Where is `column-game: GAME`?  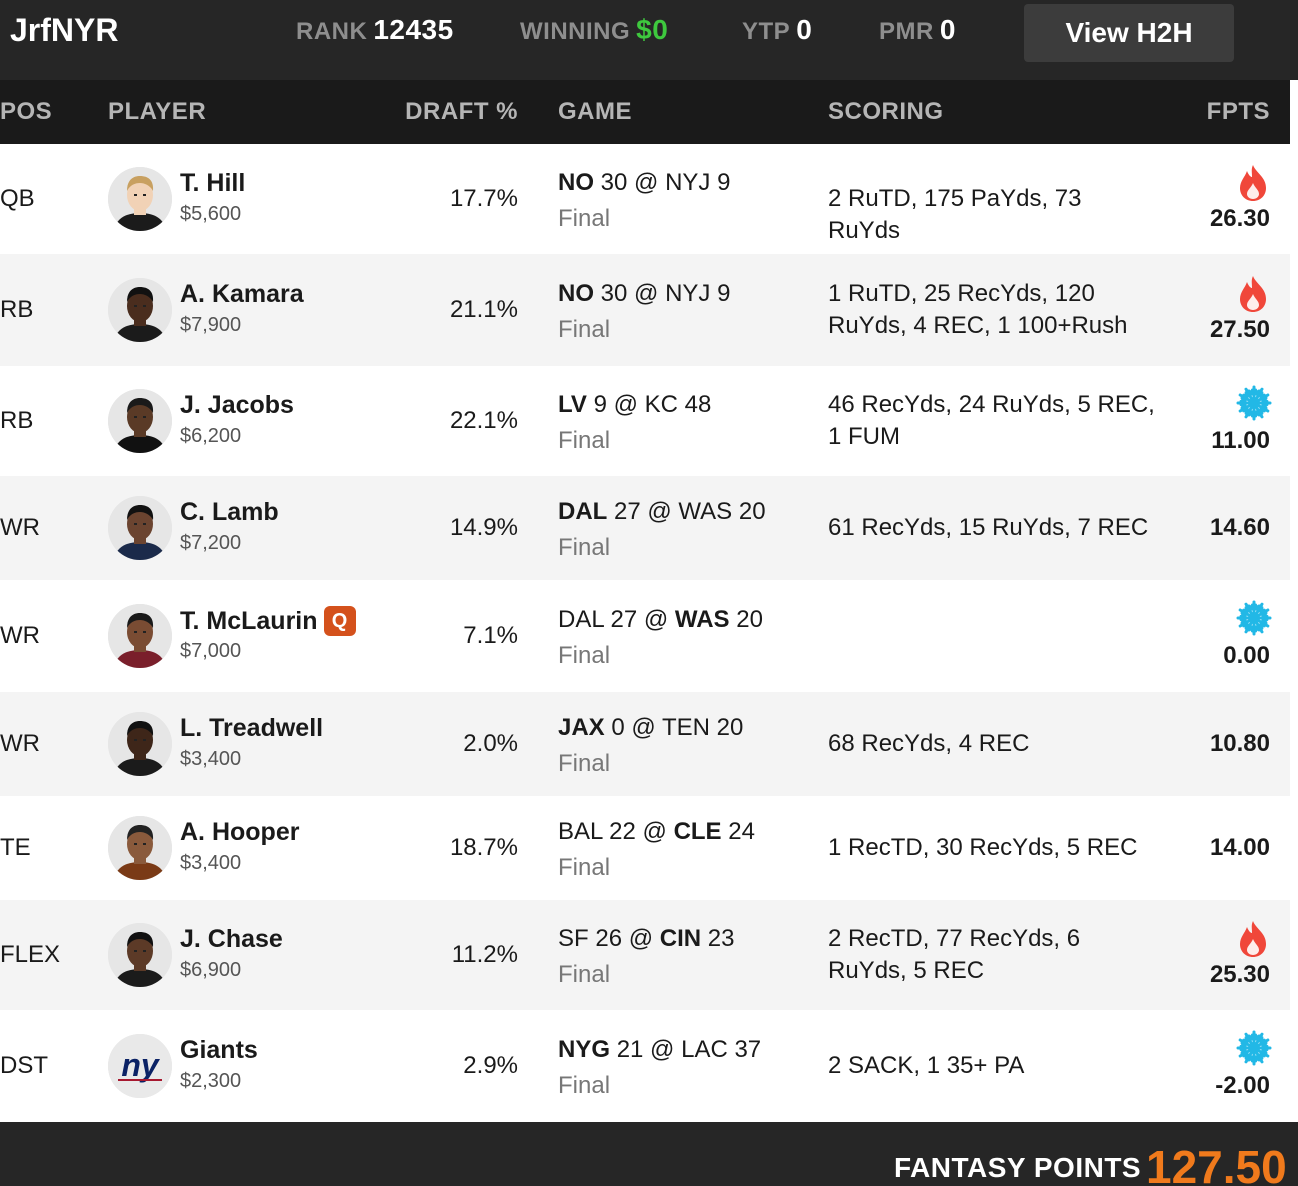 column-game: GAME is located at coordinates (595, 111).